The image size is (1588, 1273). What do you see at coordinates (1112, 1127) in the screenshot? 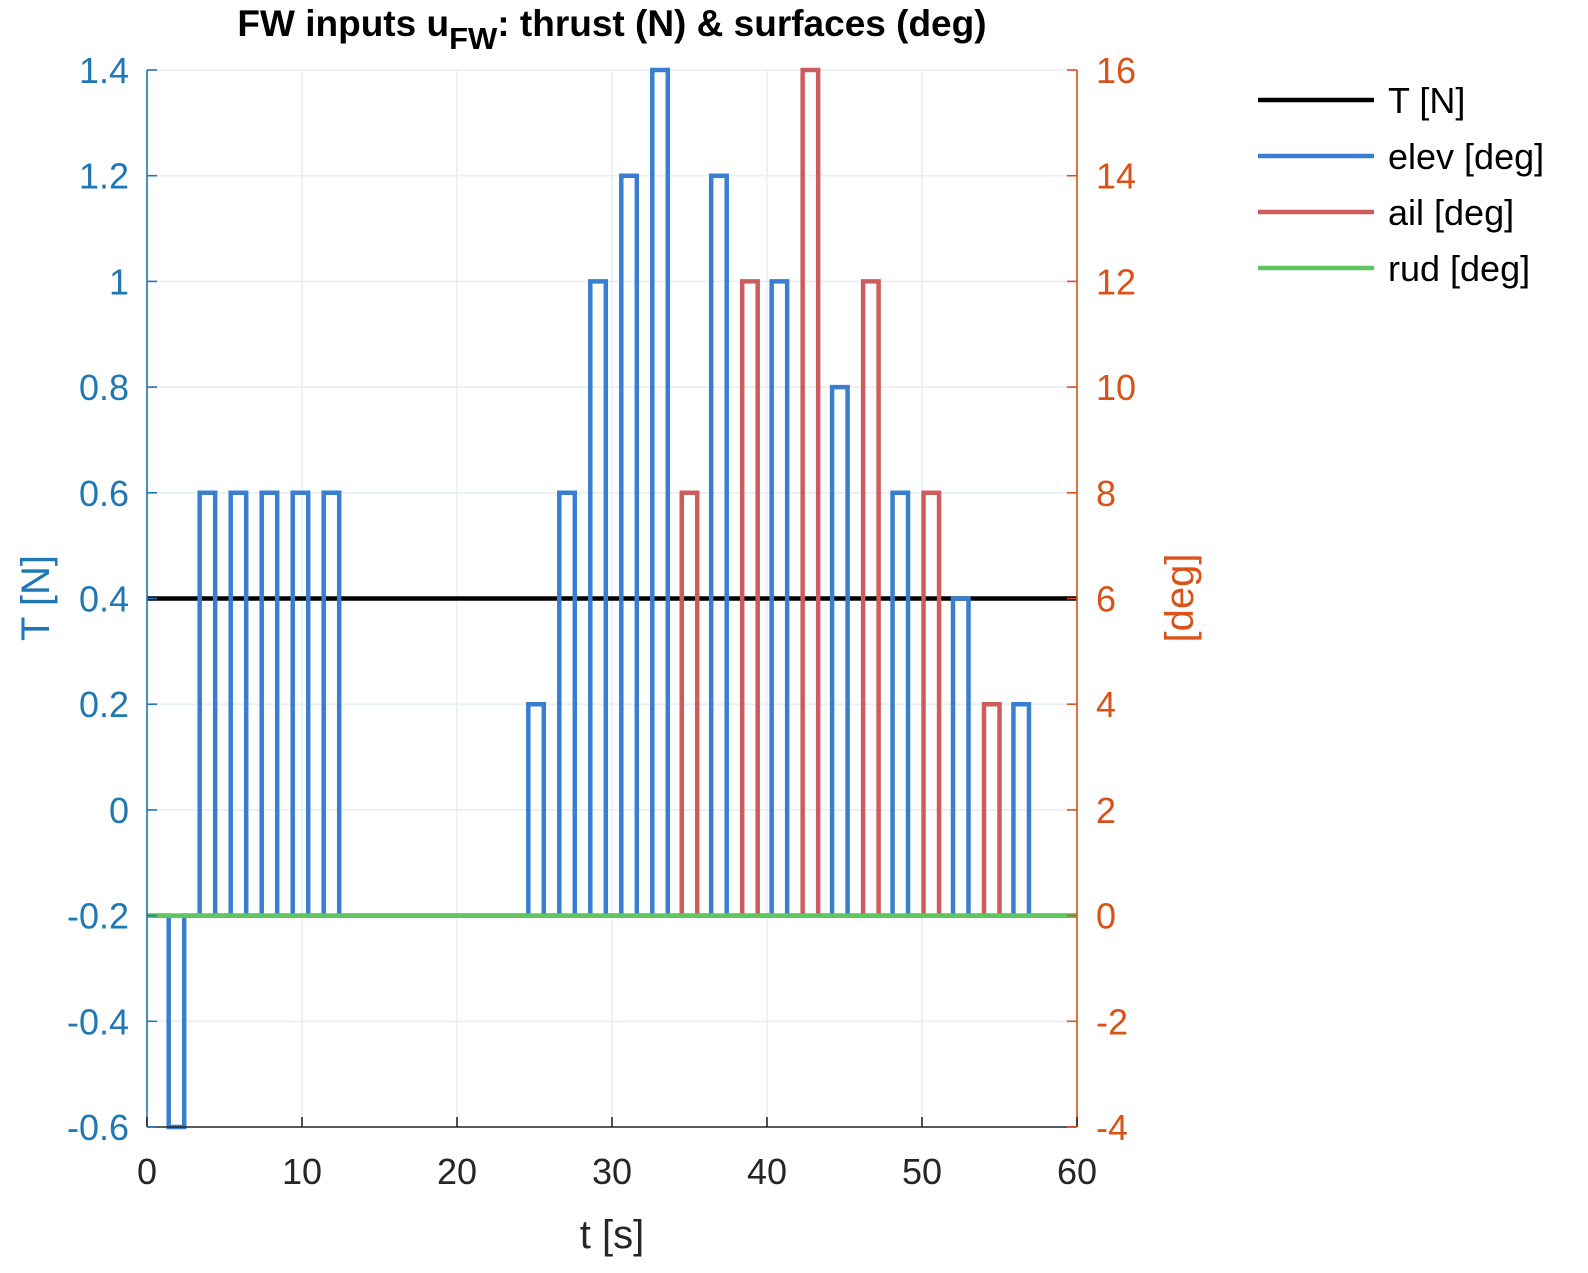
I see `y-right-tick-label-0: -4` at bounding box center [1112, 1127].